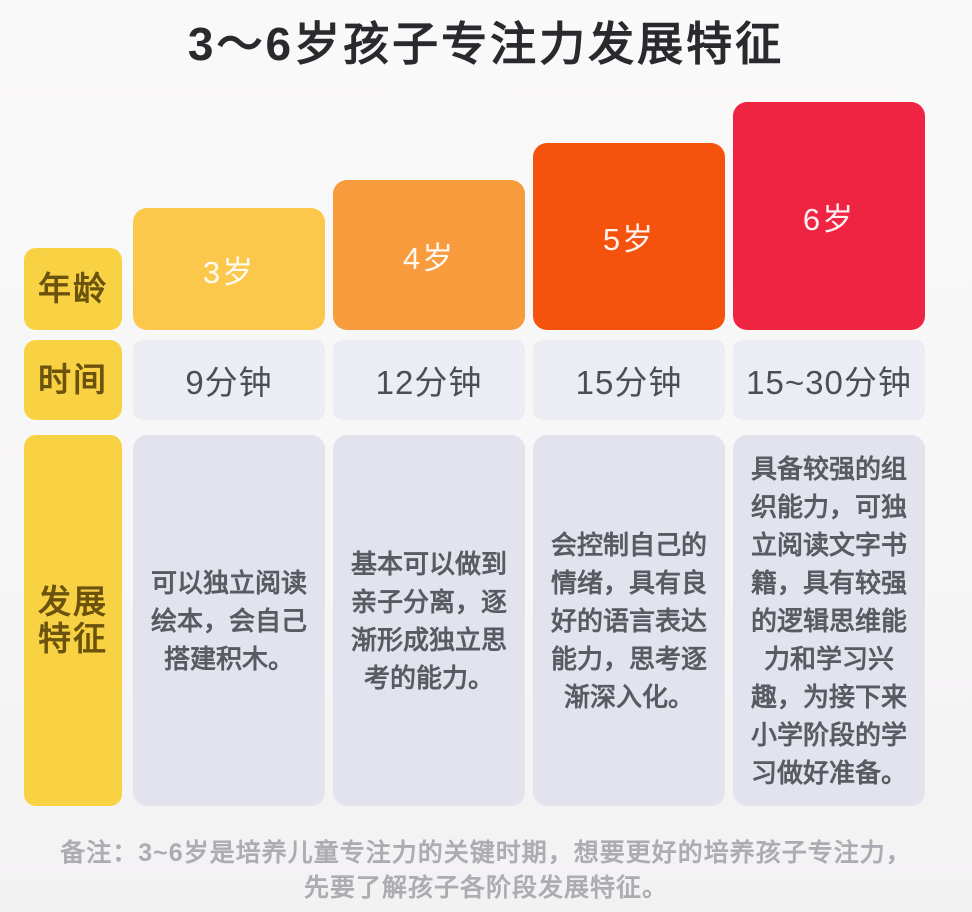 The width and height of the screenshot is (972, 912). I want to click on feature-text: 可以独立阅读绘本，会自己搭建积木。, so click(228, 620).